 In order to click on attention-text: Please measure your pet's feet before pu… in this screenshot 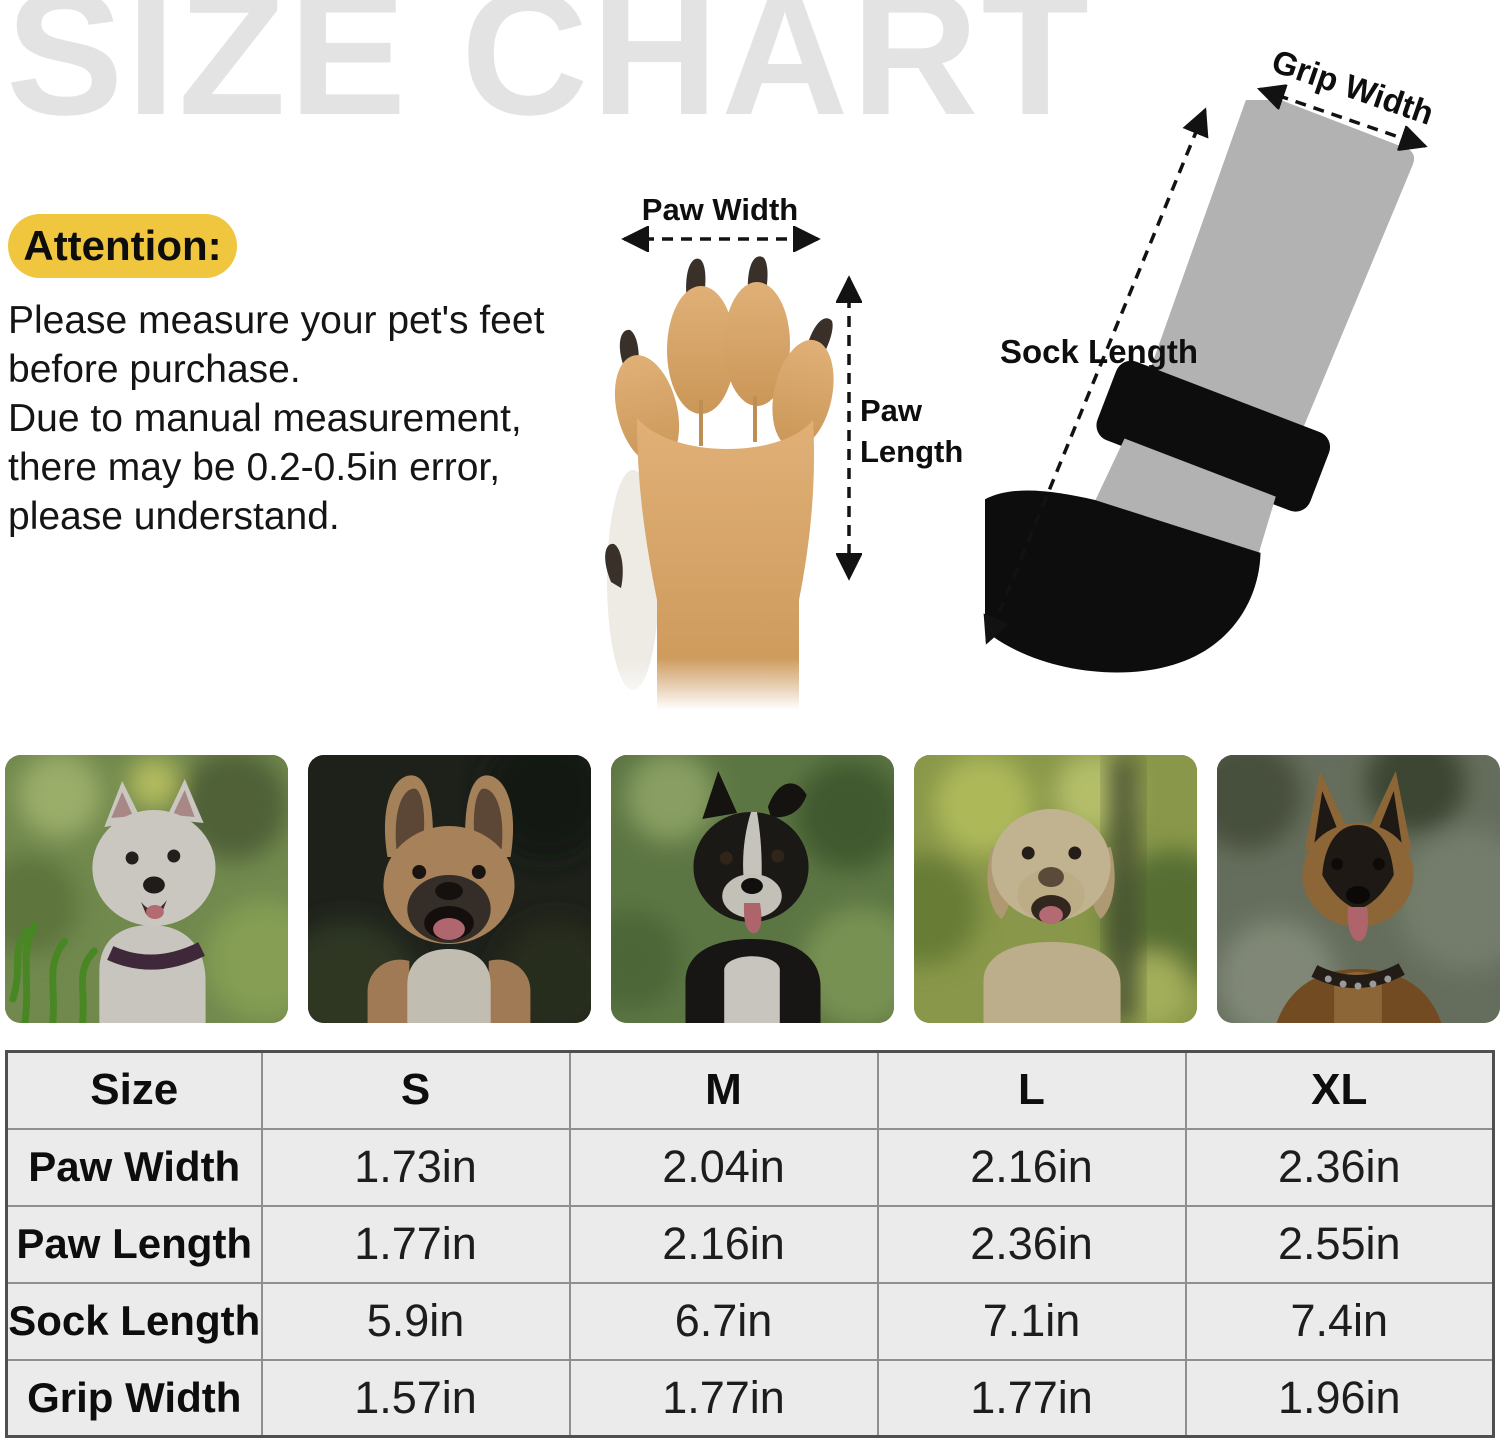, I will do `click(276, 418)`.